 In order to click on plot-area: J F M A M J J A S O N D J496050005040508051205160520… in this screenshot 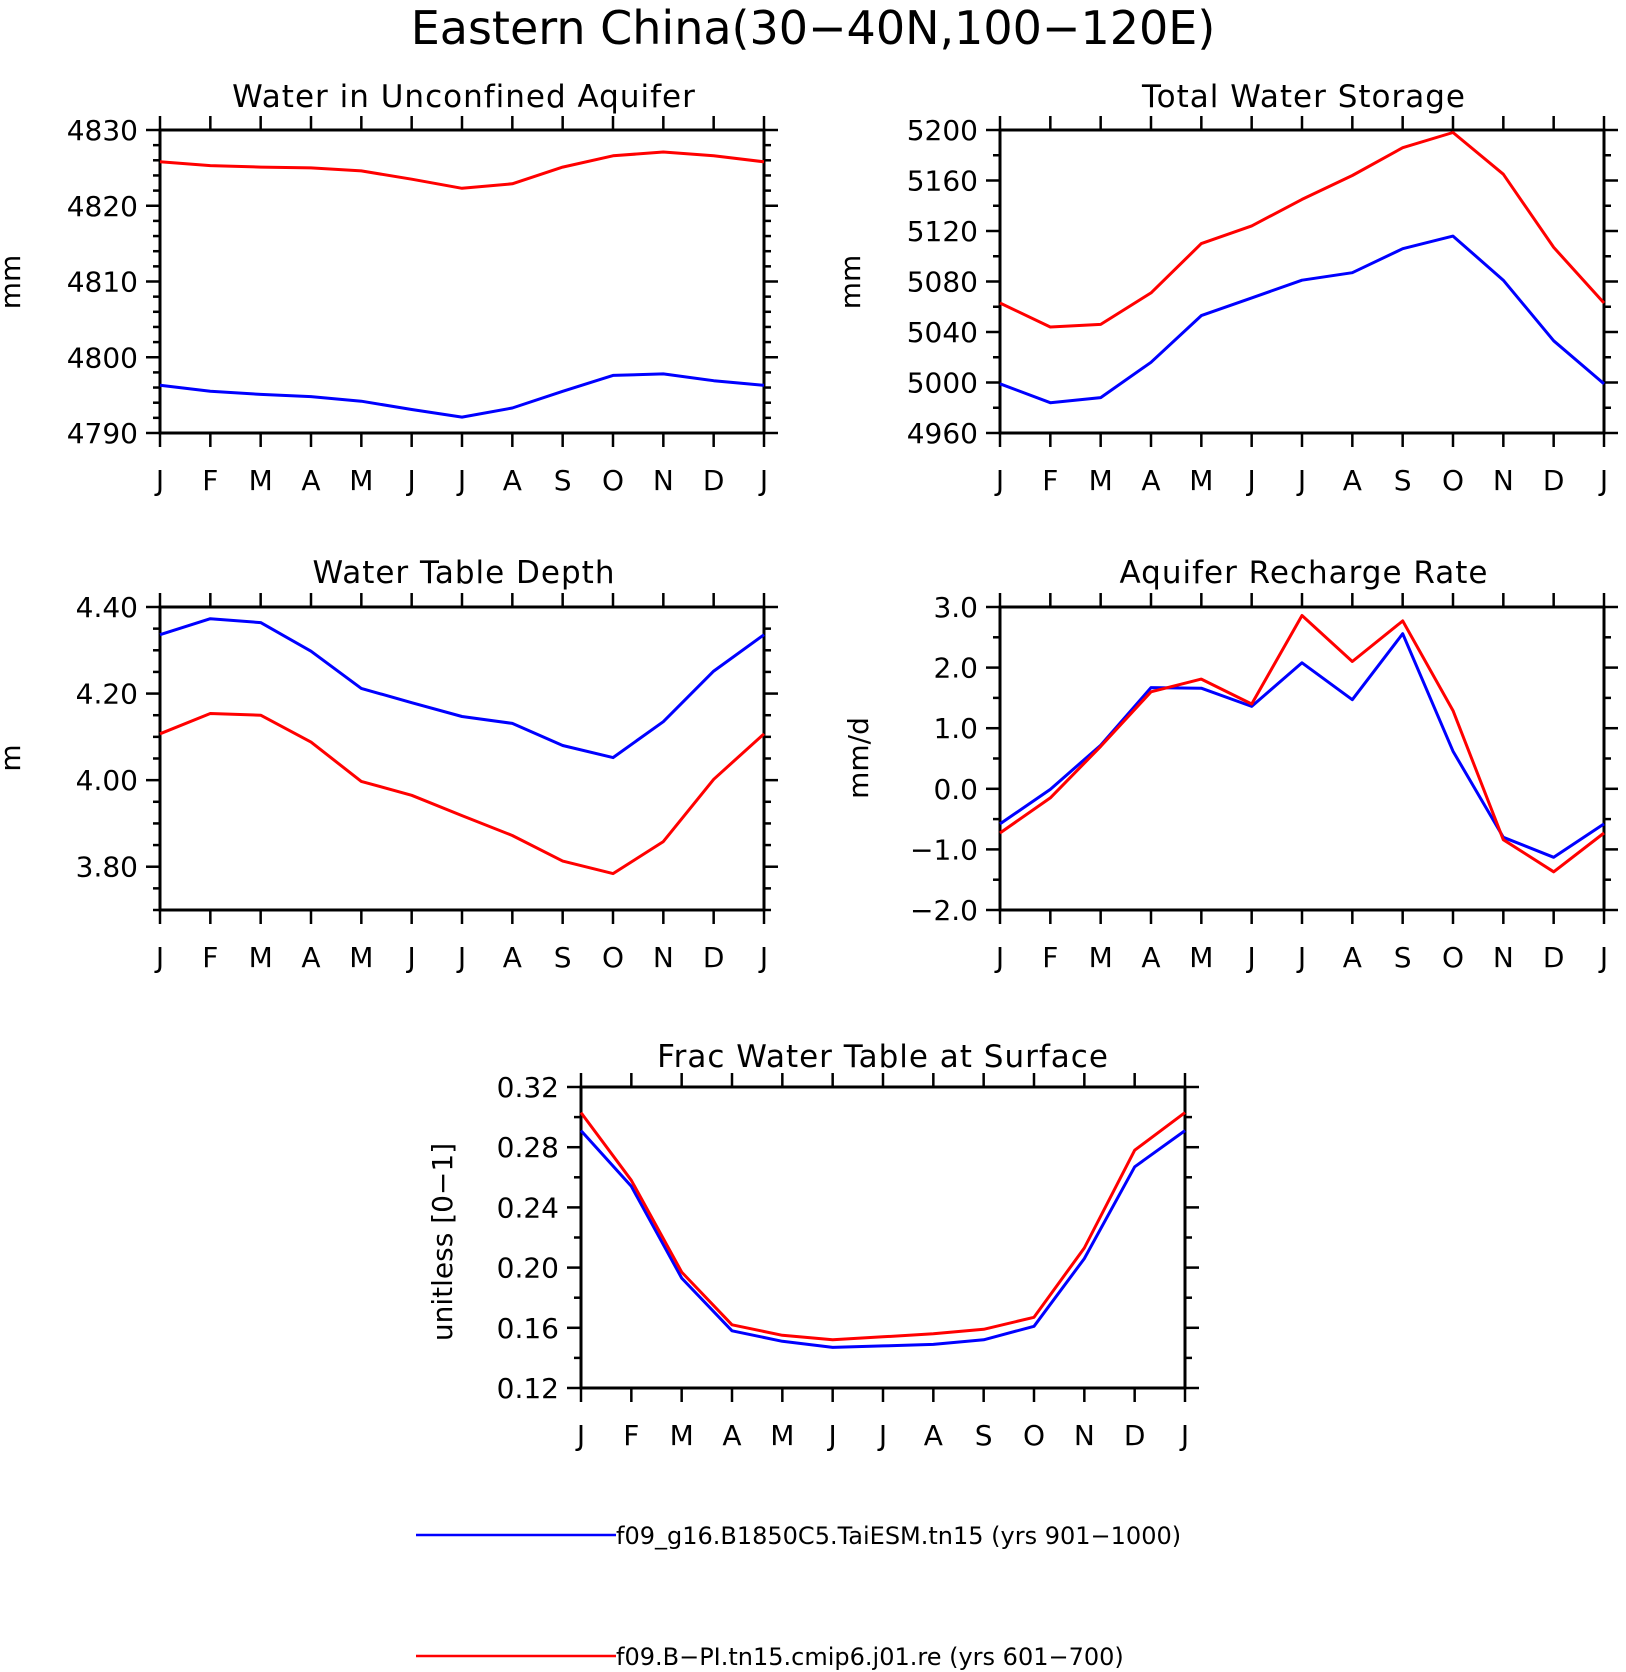, I will do `click(1262, 305)`.